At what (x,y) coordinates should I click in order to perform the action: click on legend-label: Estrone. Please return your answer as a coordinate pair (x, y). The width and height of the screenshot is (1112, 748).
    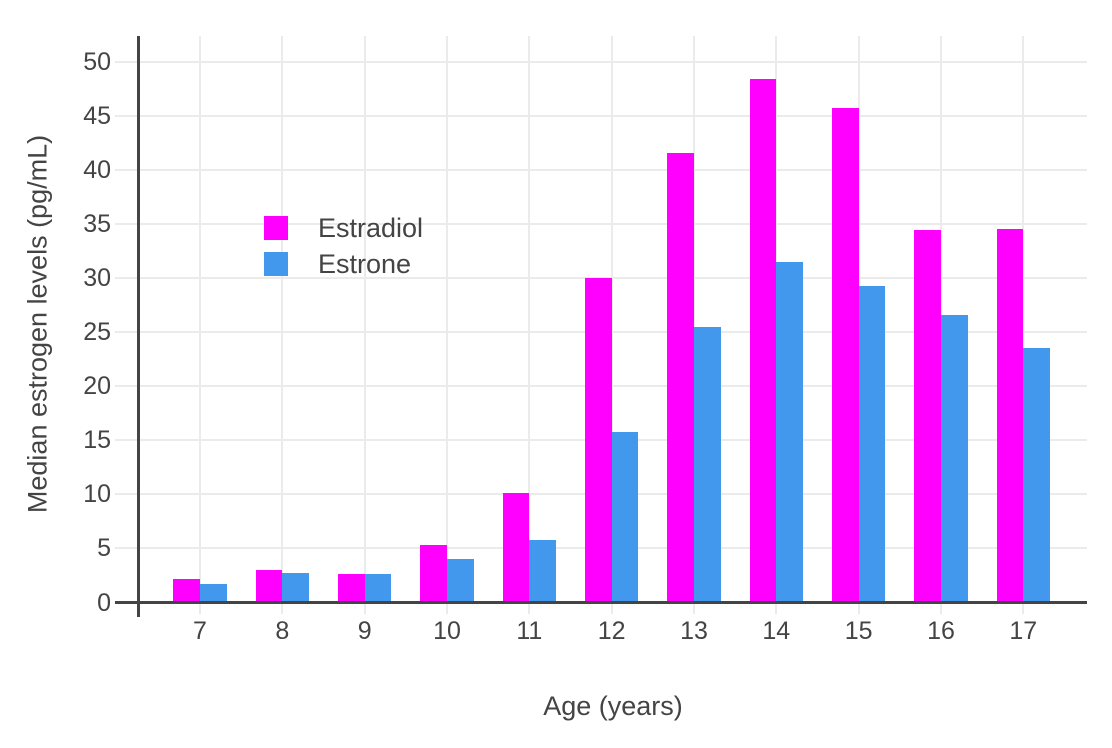
    Looking at the image, I should click on (365, 264).